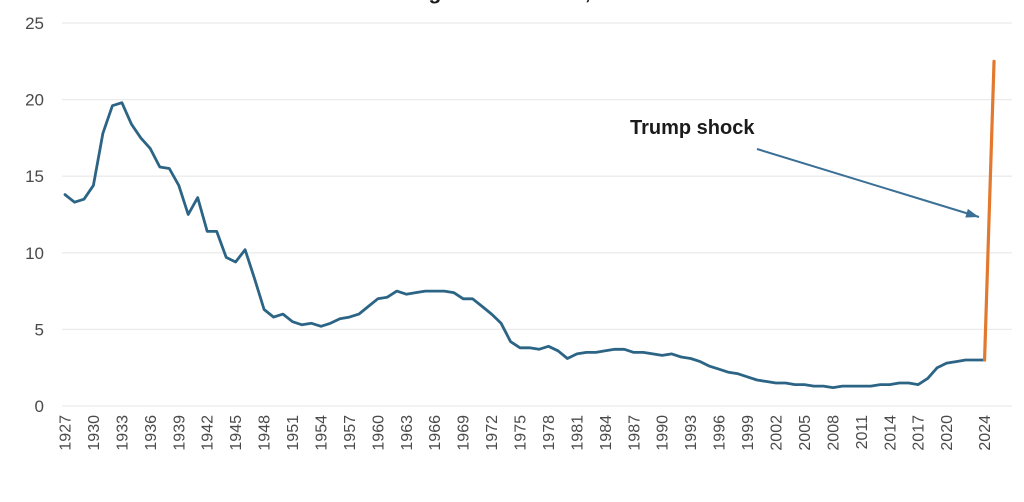 The height and width of the screenshot is (502, 1024). What do you see at coordinates (947, 433) in the screenshot?
I see `x-tick-label: 2020` at bounding box center [947, 433].